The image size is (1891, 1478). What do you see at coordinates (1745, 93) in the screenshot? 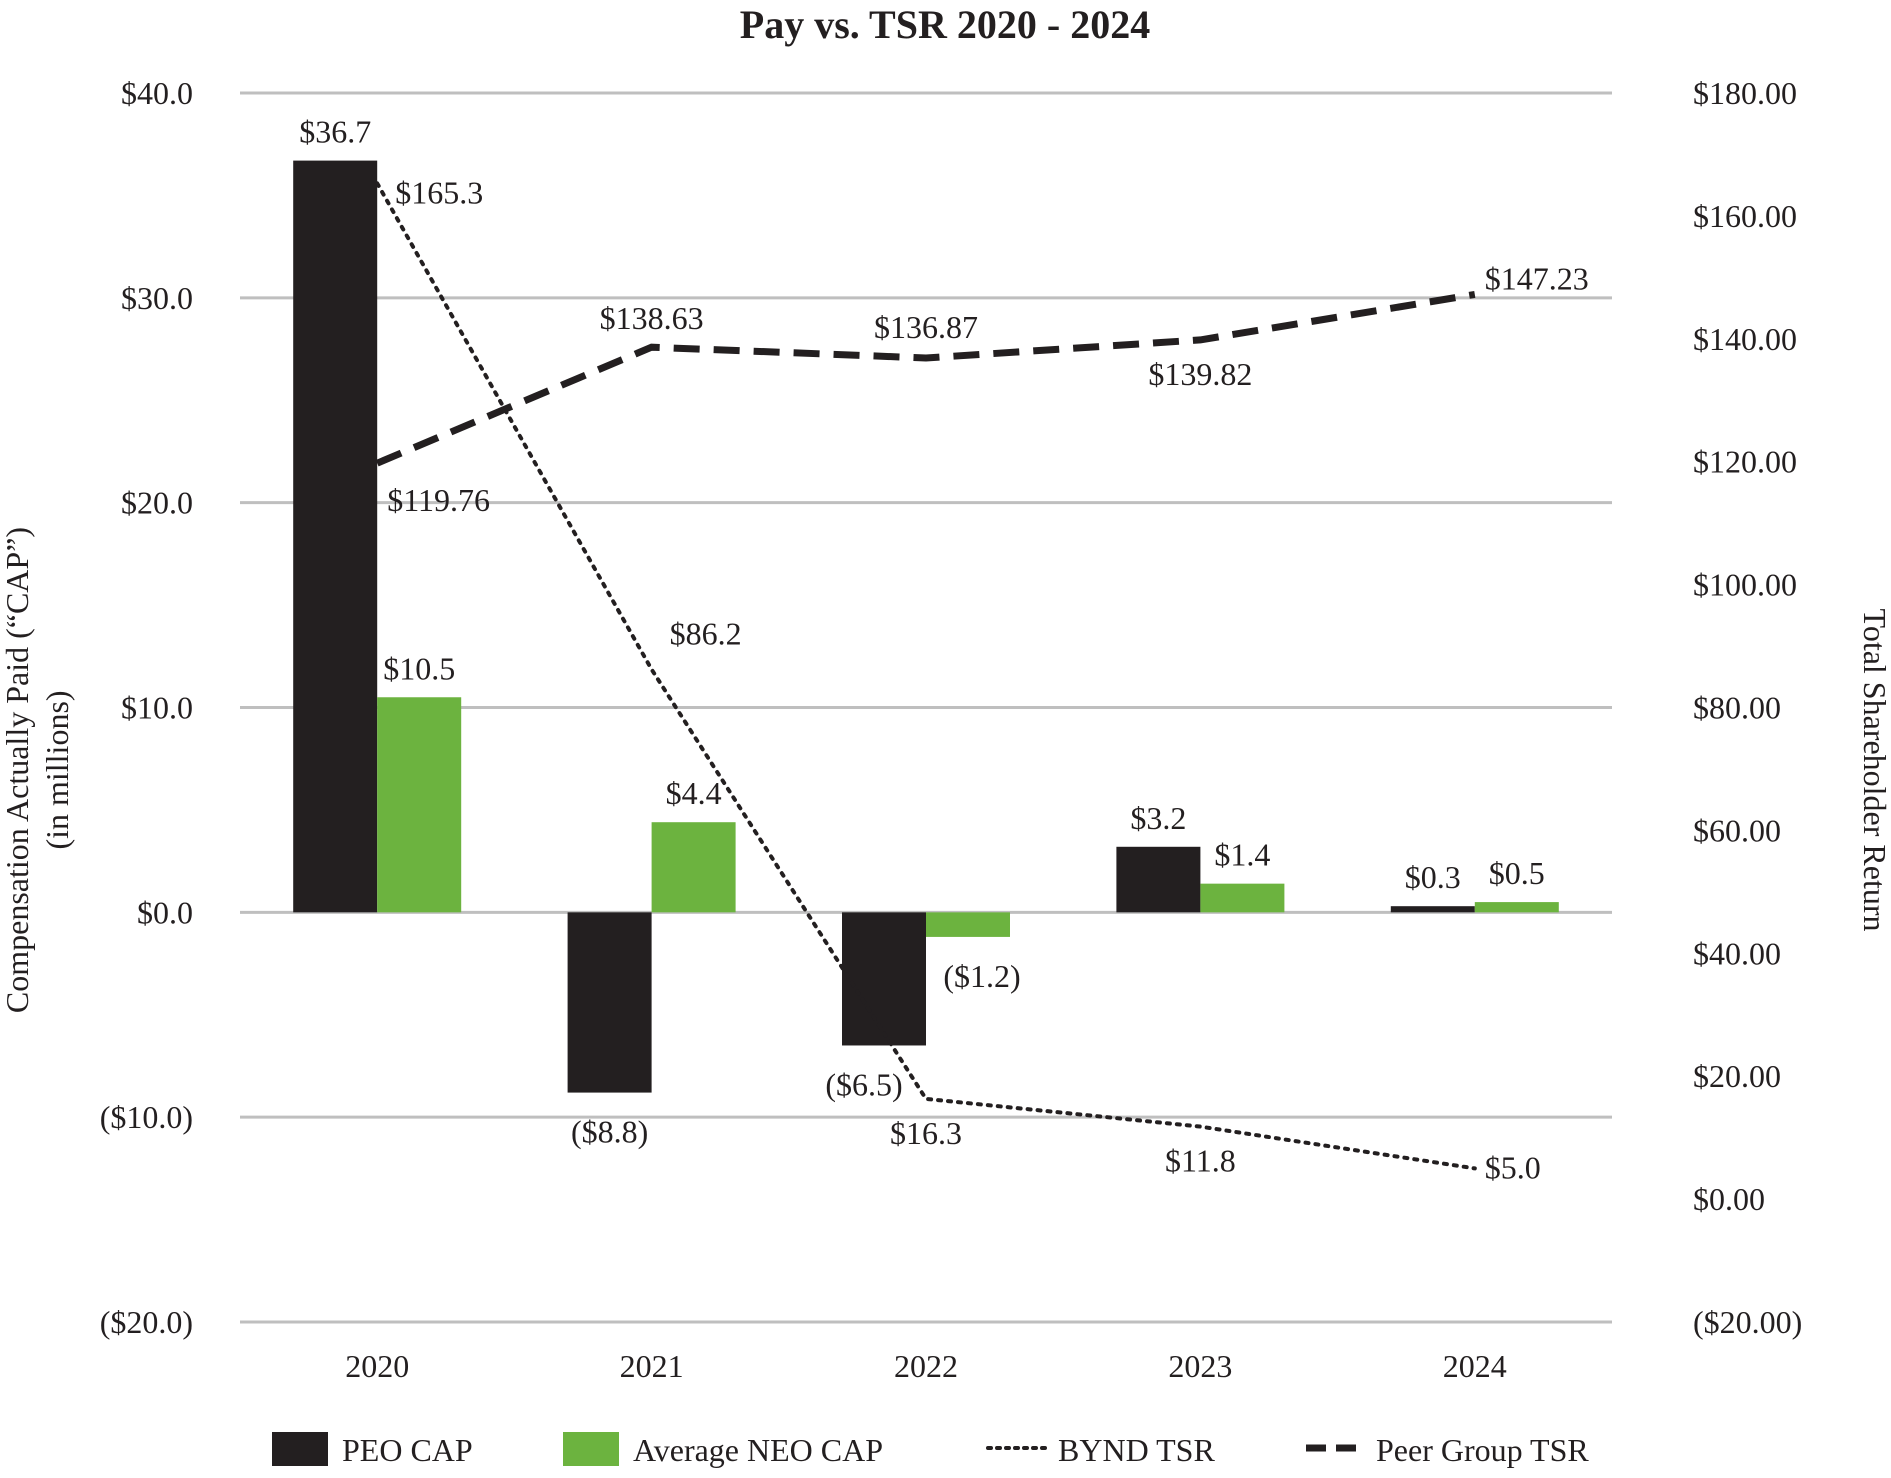
I see `right-tick-label: $180.00` at bounding box center [1745, 93].